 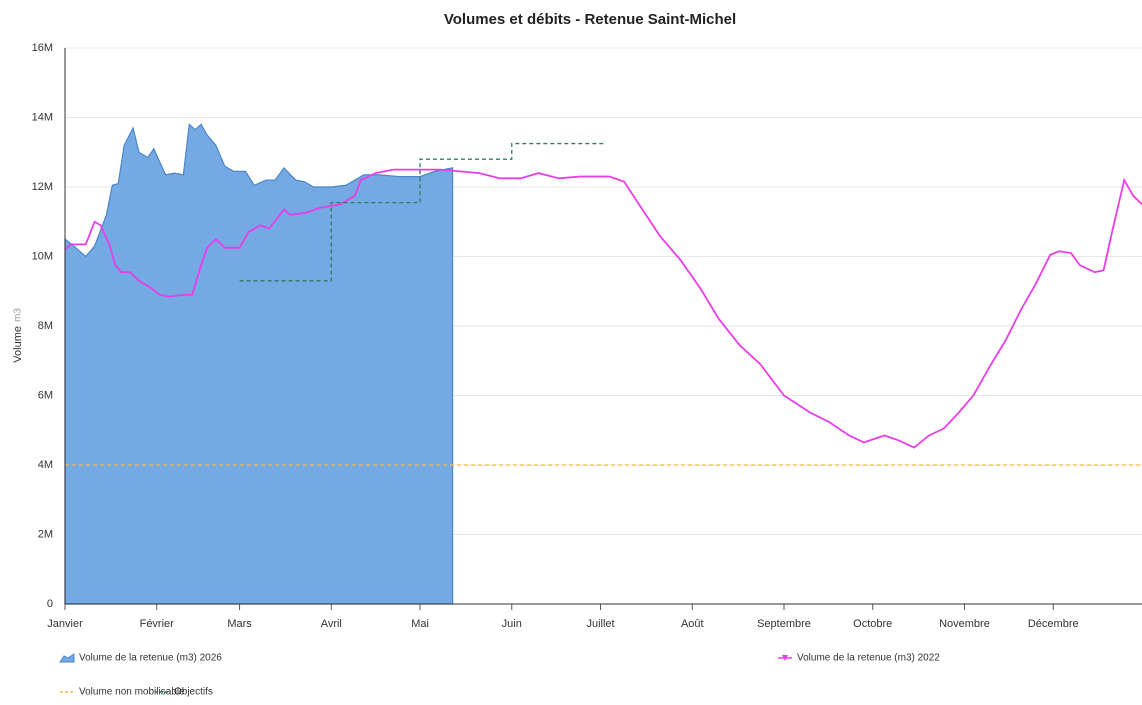 I want to click on y-tick-label: 14M, so click(x=42, y=117).